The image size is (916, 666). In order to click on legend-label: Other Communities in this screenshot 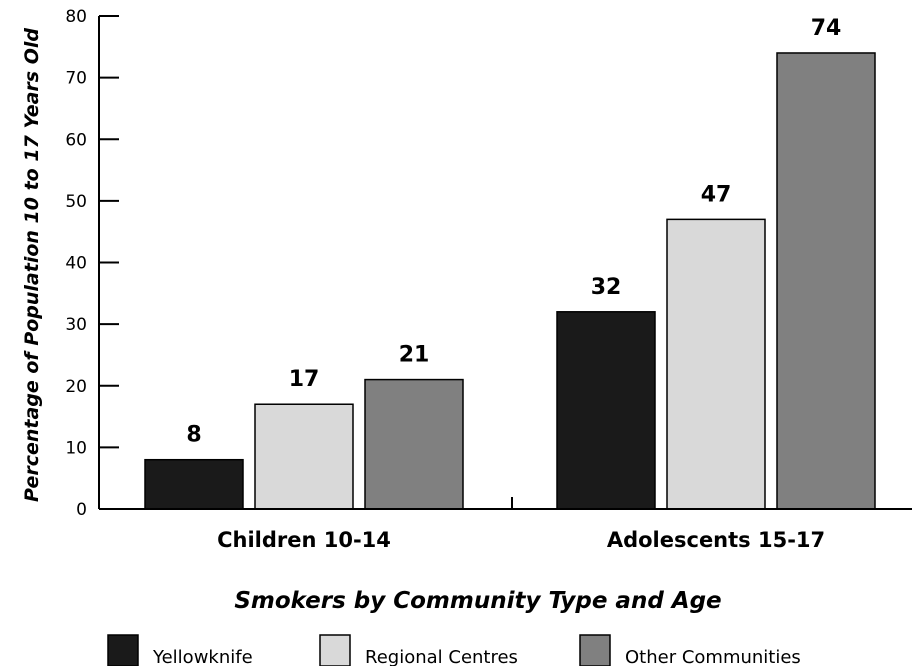, I will do `click(713, 656)`.